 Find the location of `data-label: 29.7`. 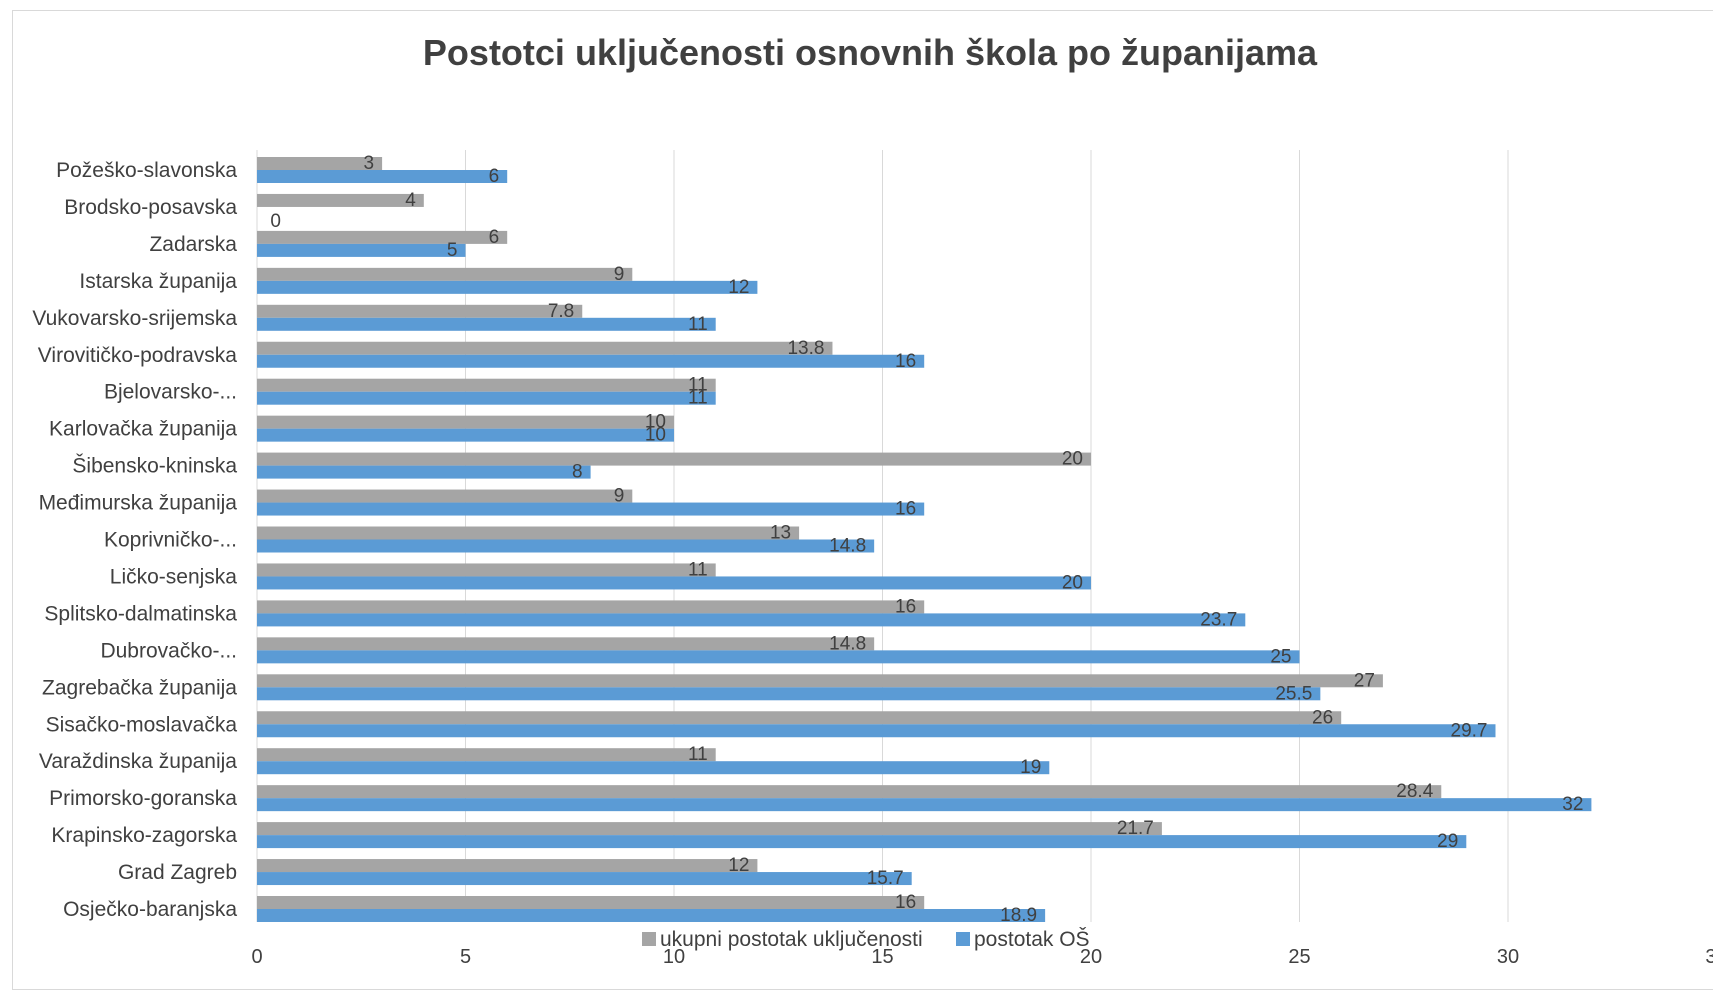

data-label: 29.7 is located at coordinates (1469, 730).